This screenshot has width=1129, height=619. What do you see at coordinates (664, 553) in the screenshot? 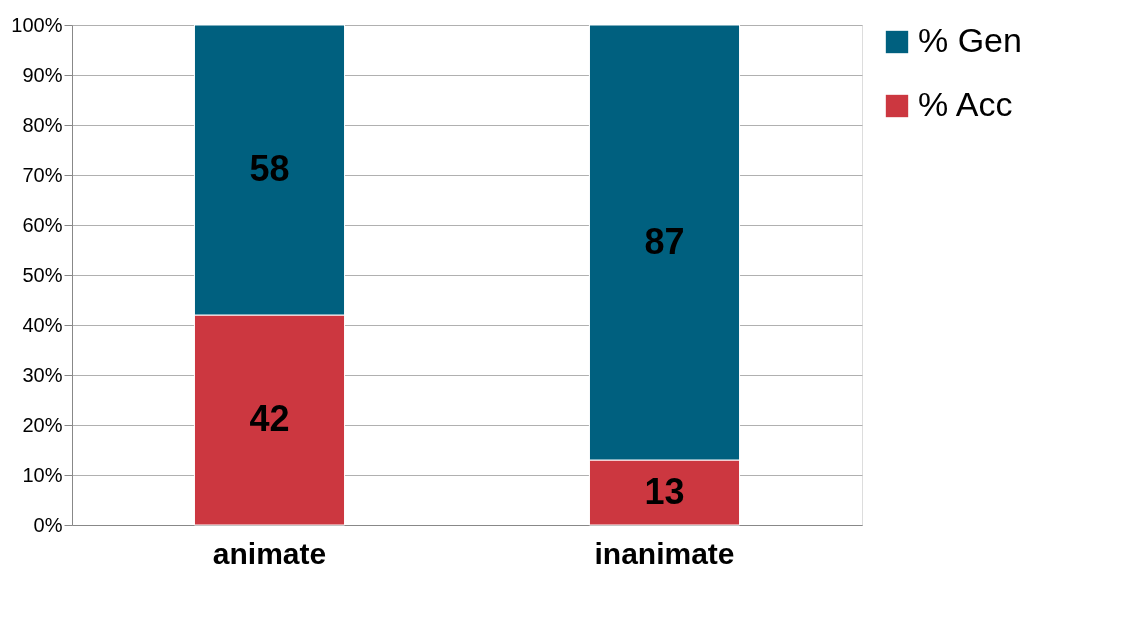
I see `x-tick-label: inanimate` at bounding box center [664, 553].